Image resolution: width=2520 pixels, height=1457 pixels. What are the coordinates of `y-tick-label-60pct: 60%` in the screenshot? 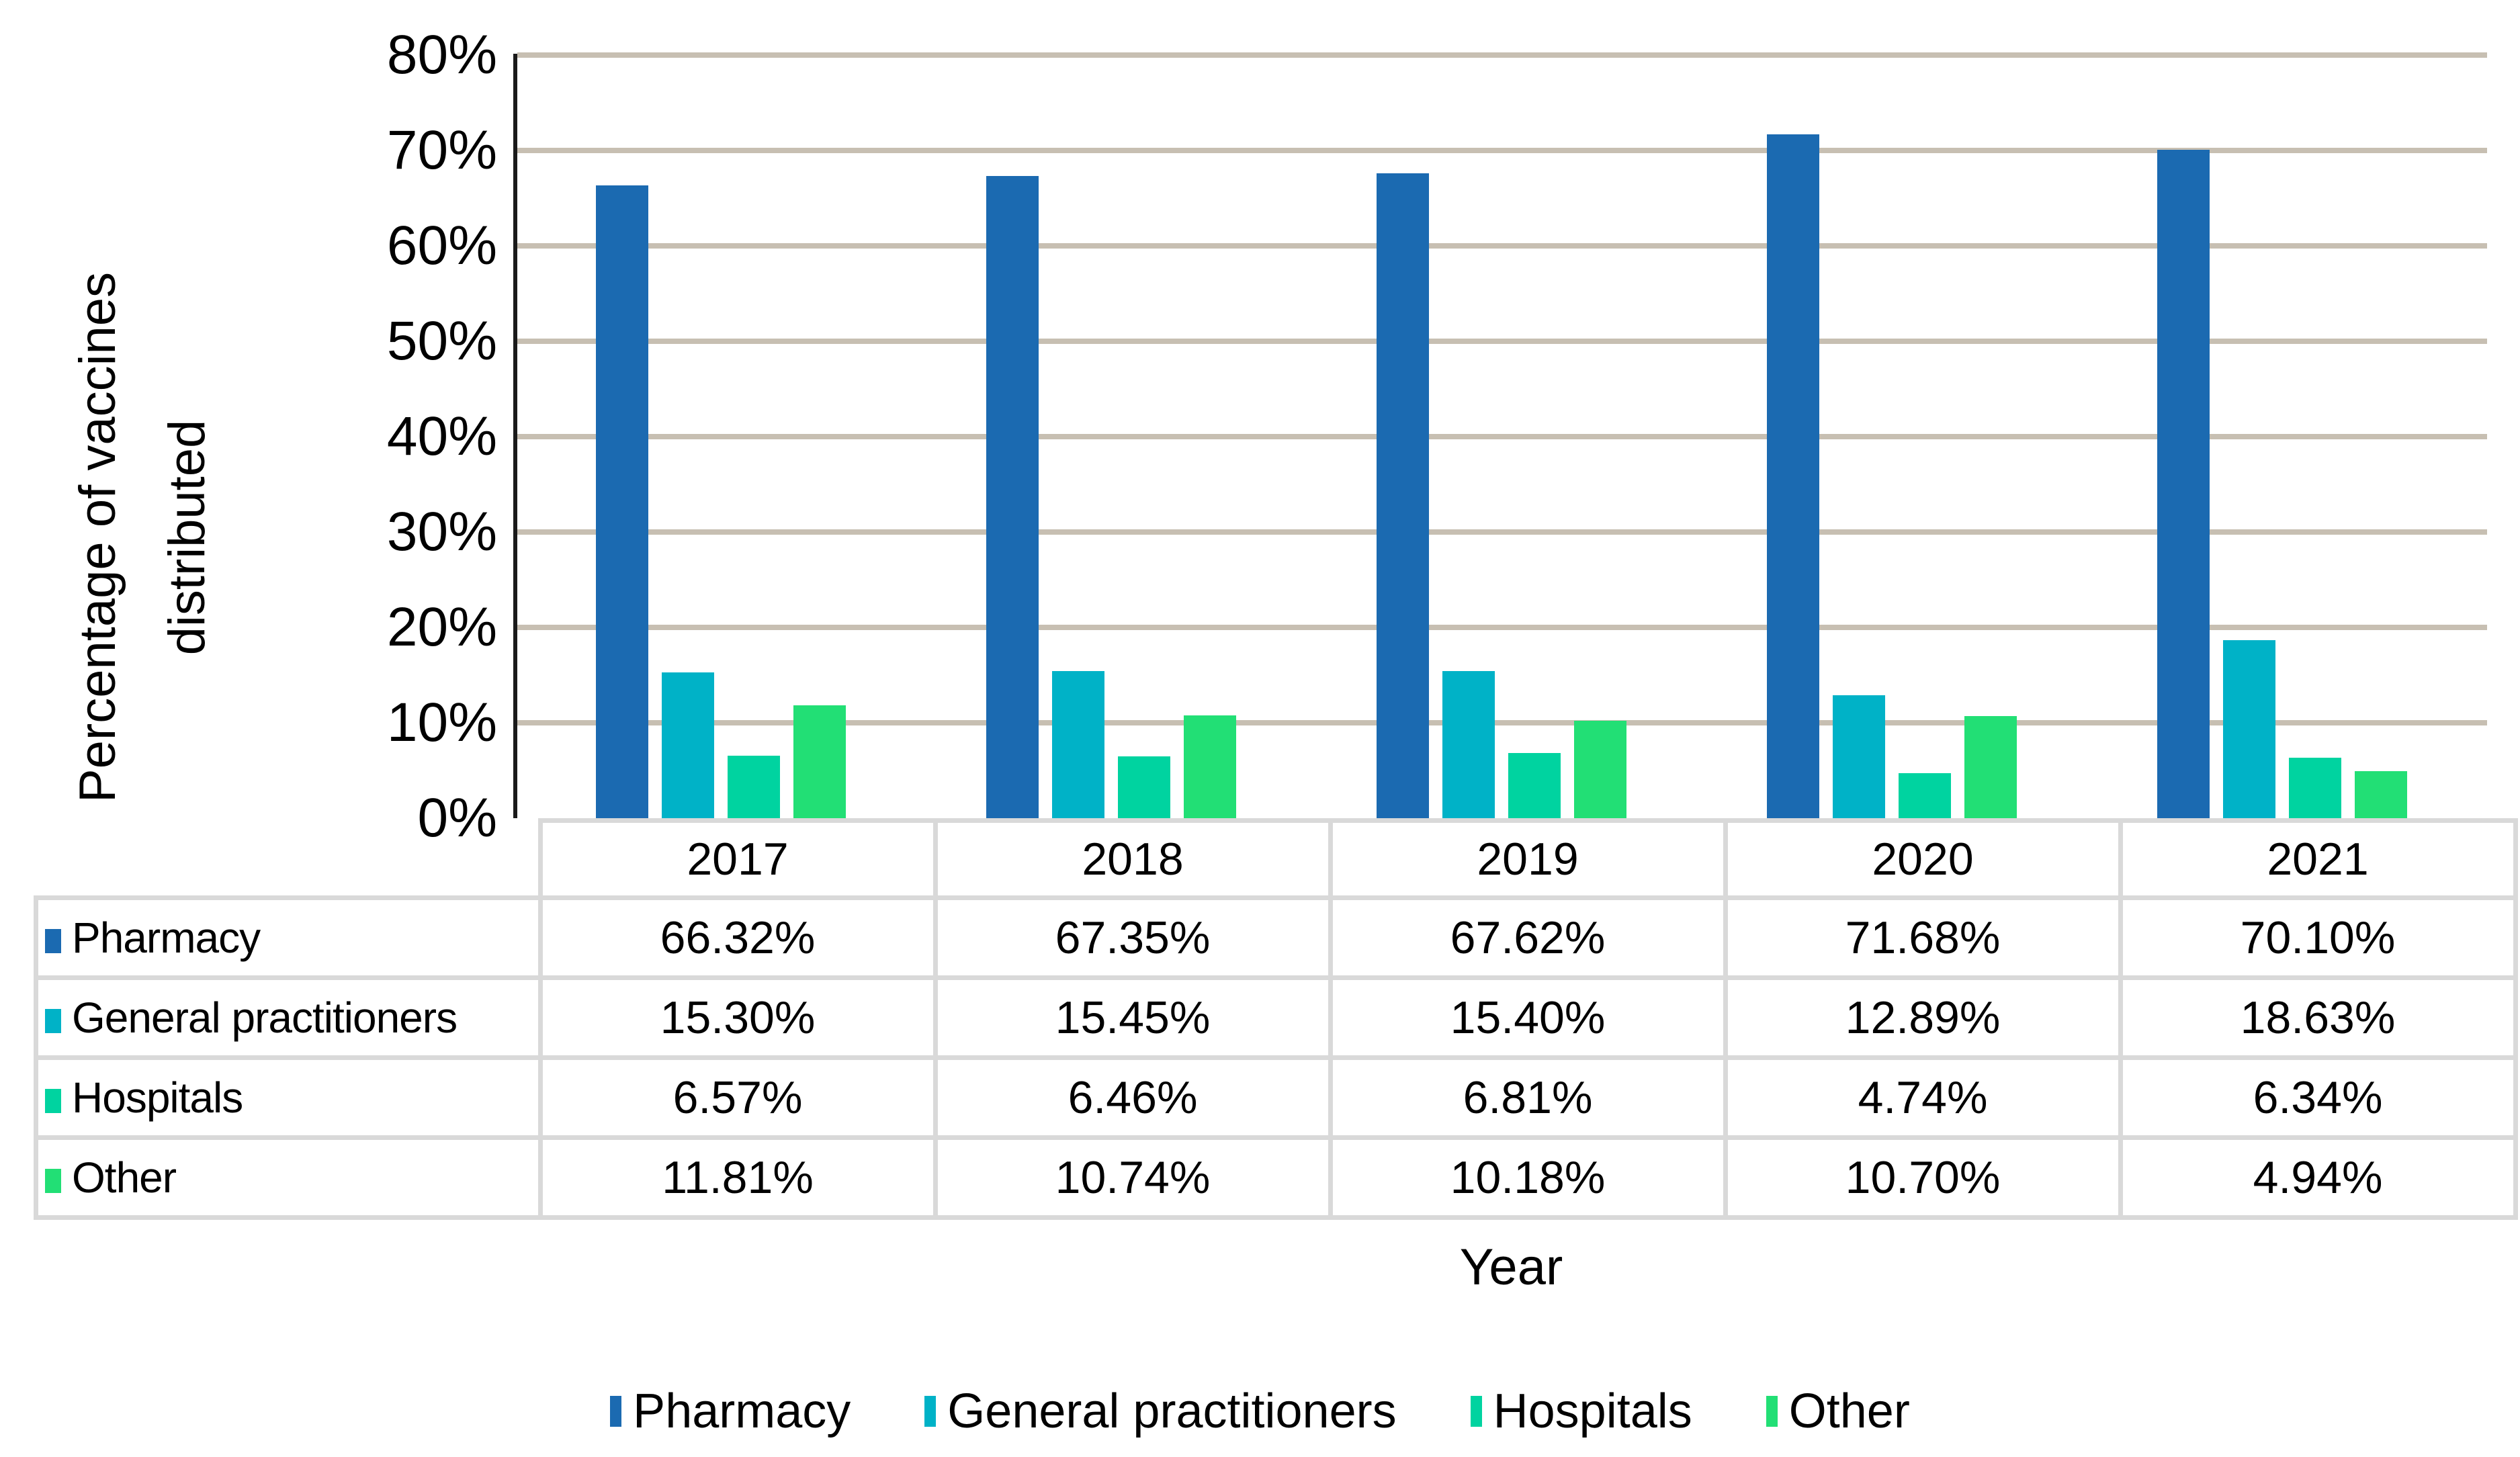 It's located at (441, 245).